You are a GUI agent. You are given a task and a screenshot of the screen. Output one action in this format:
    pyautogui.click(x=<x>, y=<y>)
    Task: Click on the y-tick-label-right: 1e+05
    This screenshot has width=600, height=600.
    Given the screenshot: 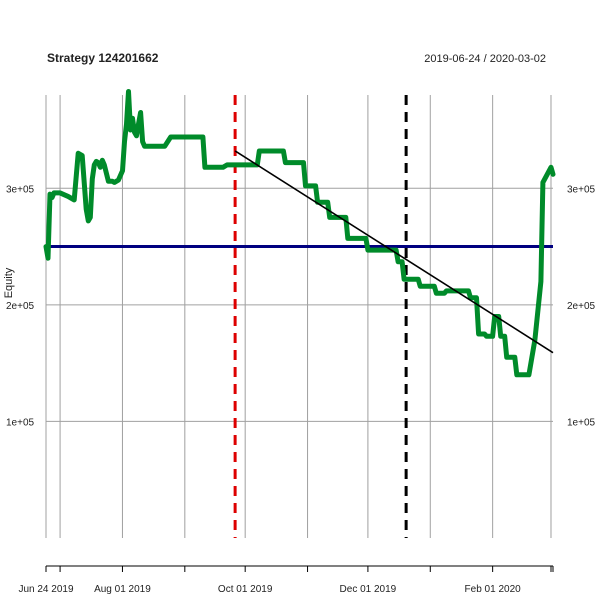 What is the action you would take?
    pyautogui.click(x=581, y=422)
    